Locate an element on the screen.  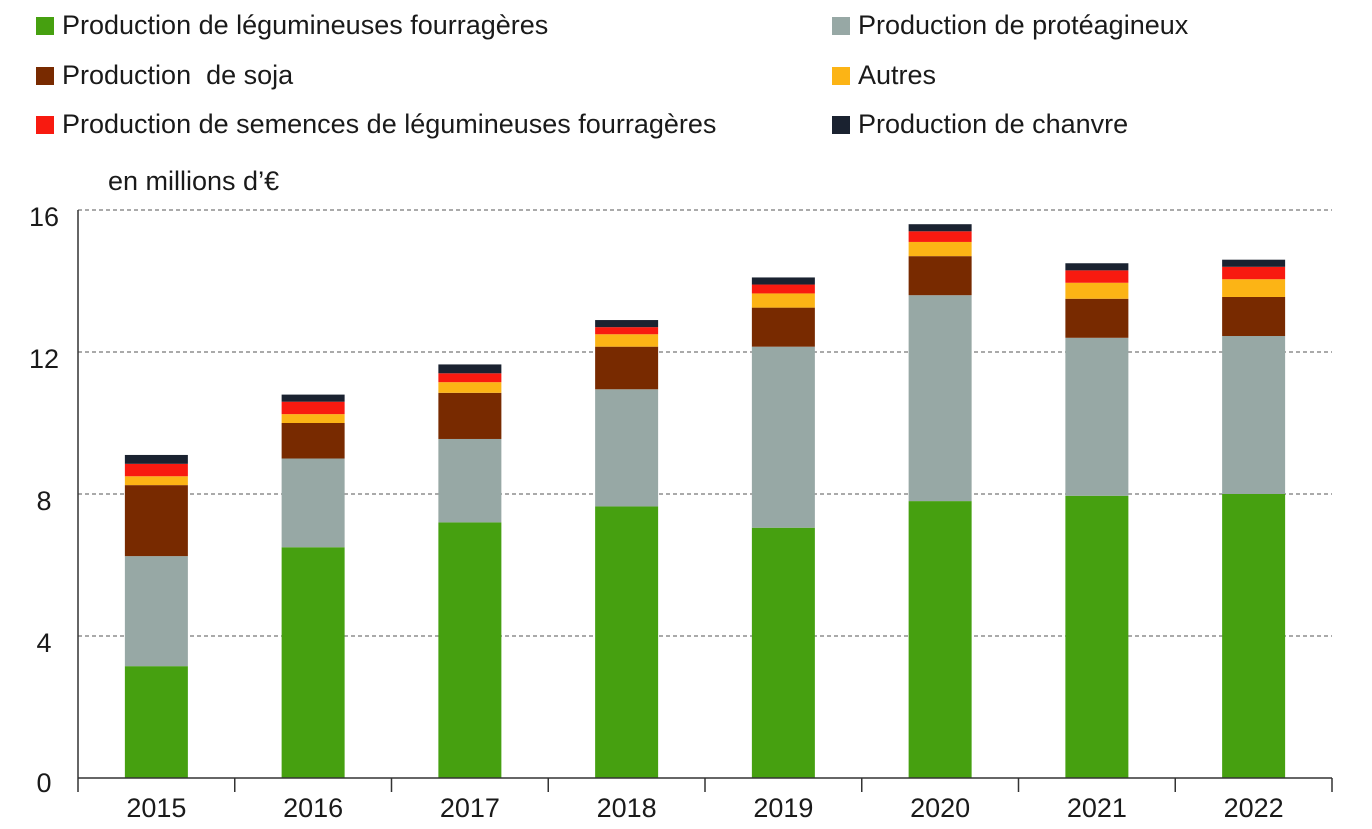
legend-label: Autres is located at coordinates (897, 75).